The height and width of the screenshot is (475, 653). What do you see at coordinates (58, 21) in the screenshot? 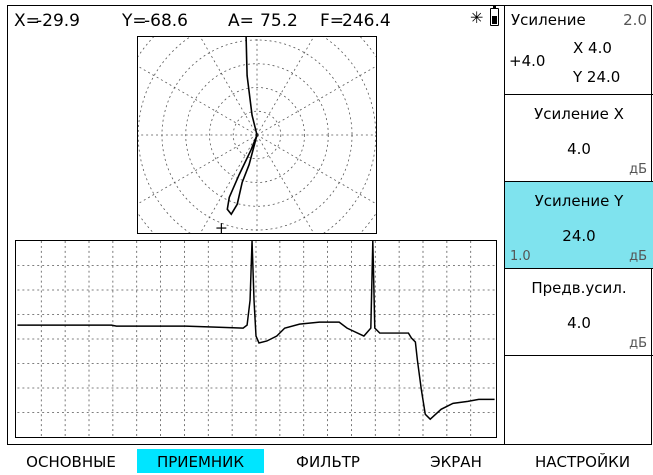
I see `x-value: -29.9` at bounding box center [58, 21].